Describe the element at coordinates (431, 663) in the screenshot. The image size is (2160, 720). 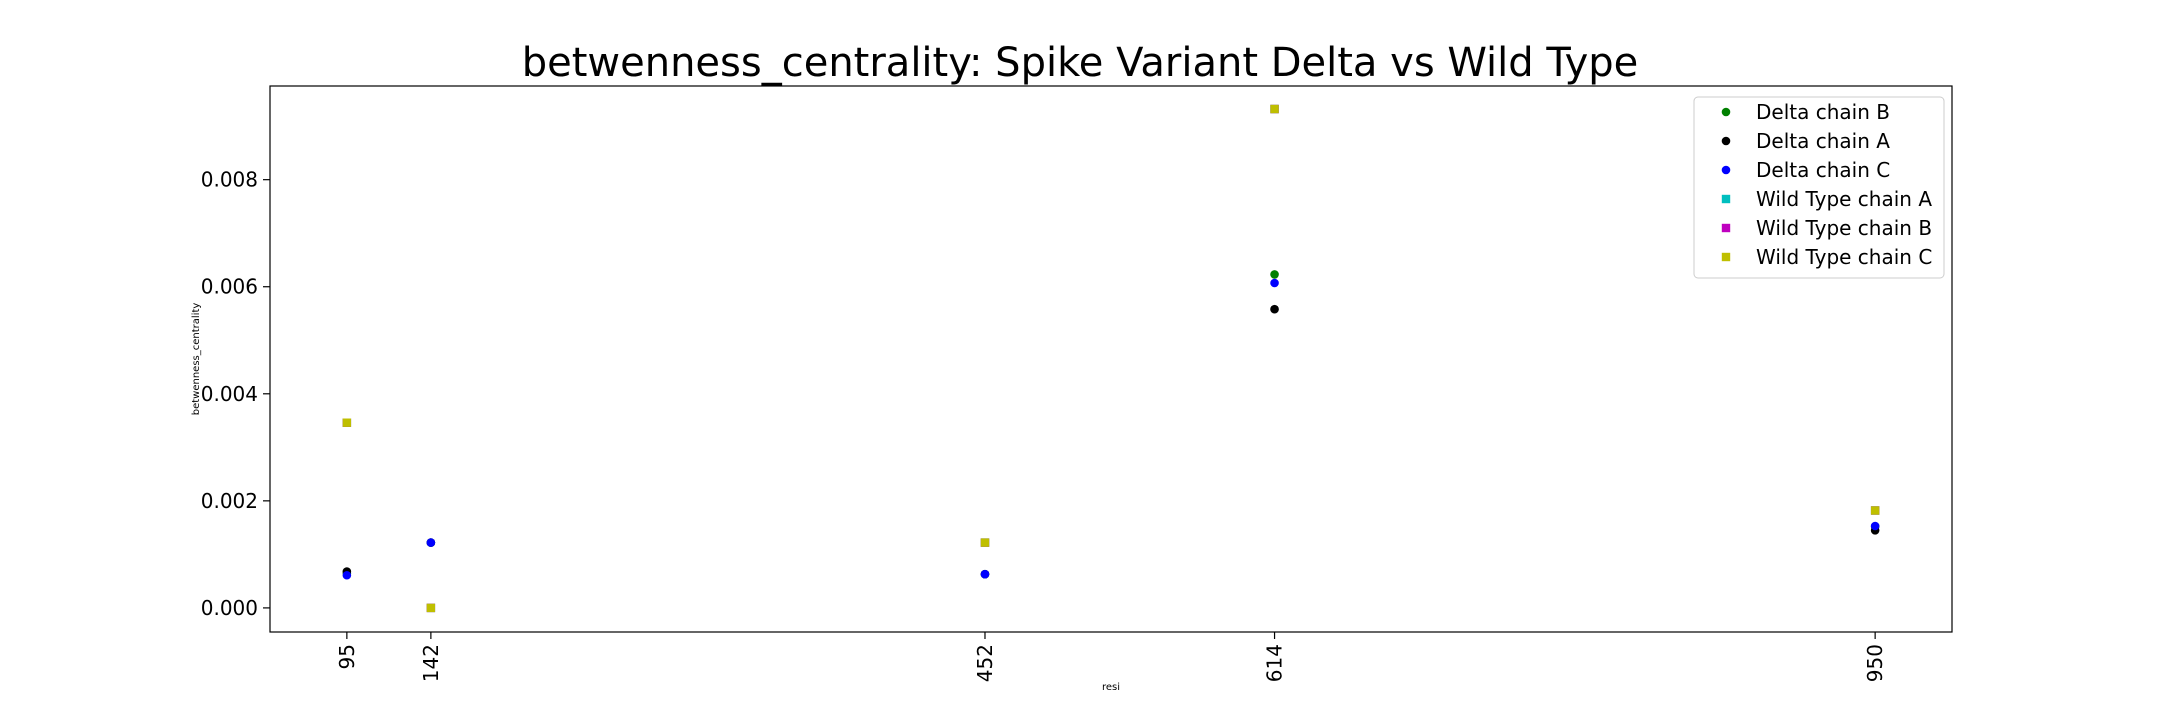
I see `x-tick-label: 142` at that location.